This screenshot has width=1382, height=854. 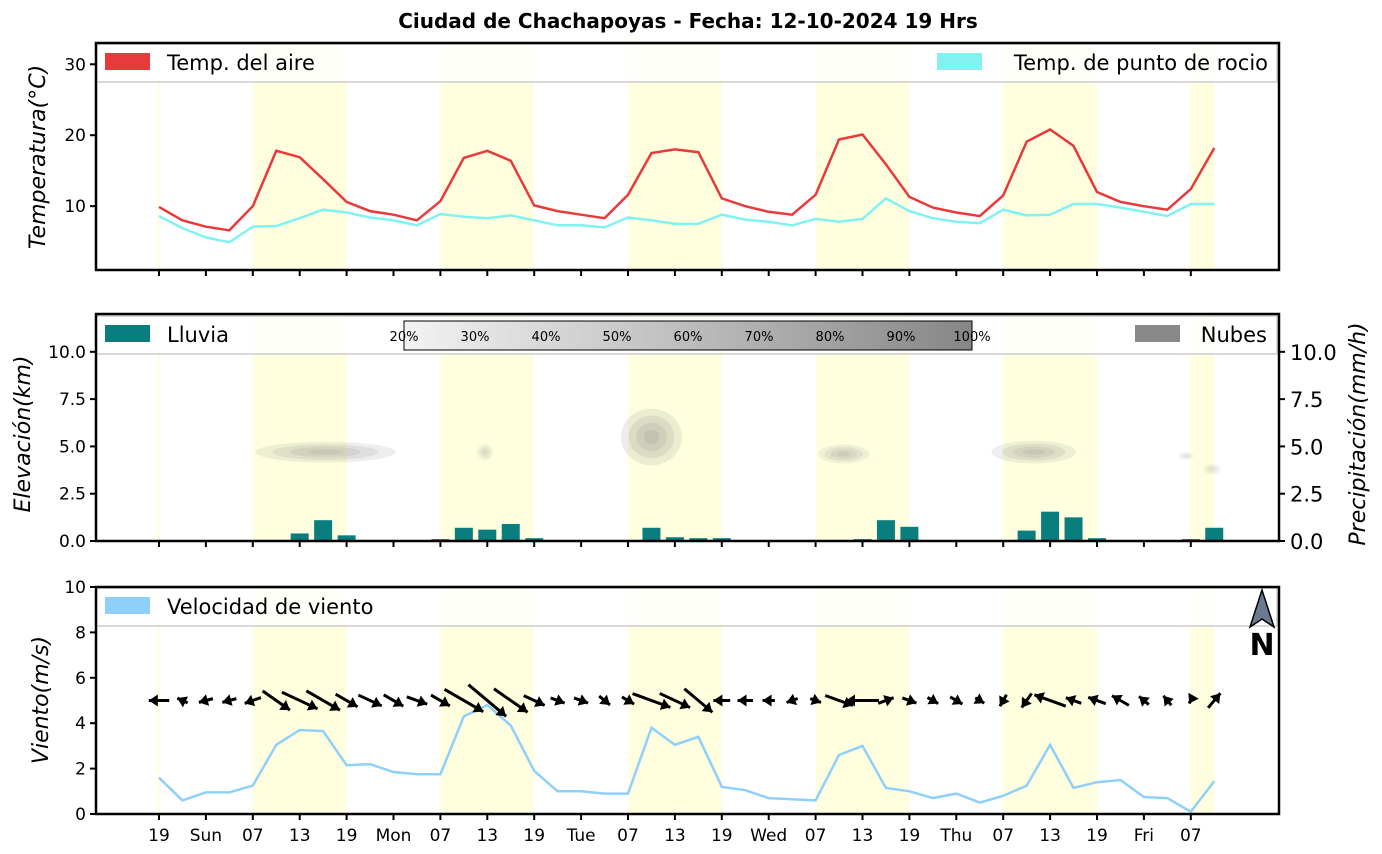 What do you see at coordinates (80, 815) in the screenshot?
I see `y-tick-label: 0` at bounding box center [80, 815].